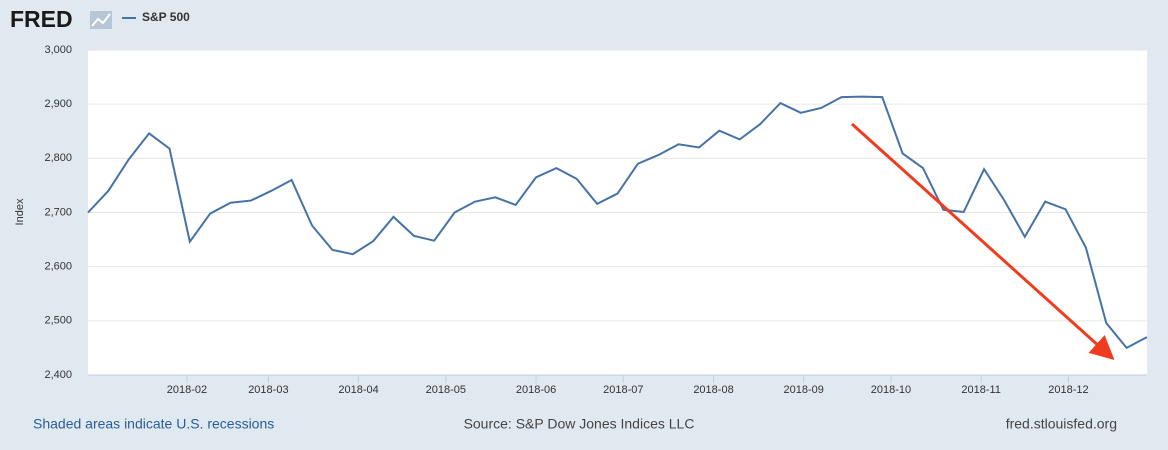 Image resolution: width=1168 pixels, height=450 pixels. Describe the element at coordinates (981, 390) in the screenshot. I see `x-tick-label: 2018-11` at that location.